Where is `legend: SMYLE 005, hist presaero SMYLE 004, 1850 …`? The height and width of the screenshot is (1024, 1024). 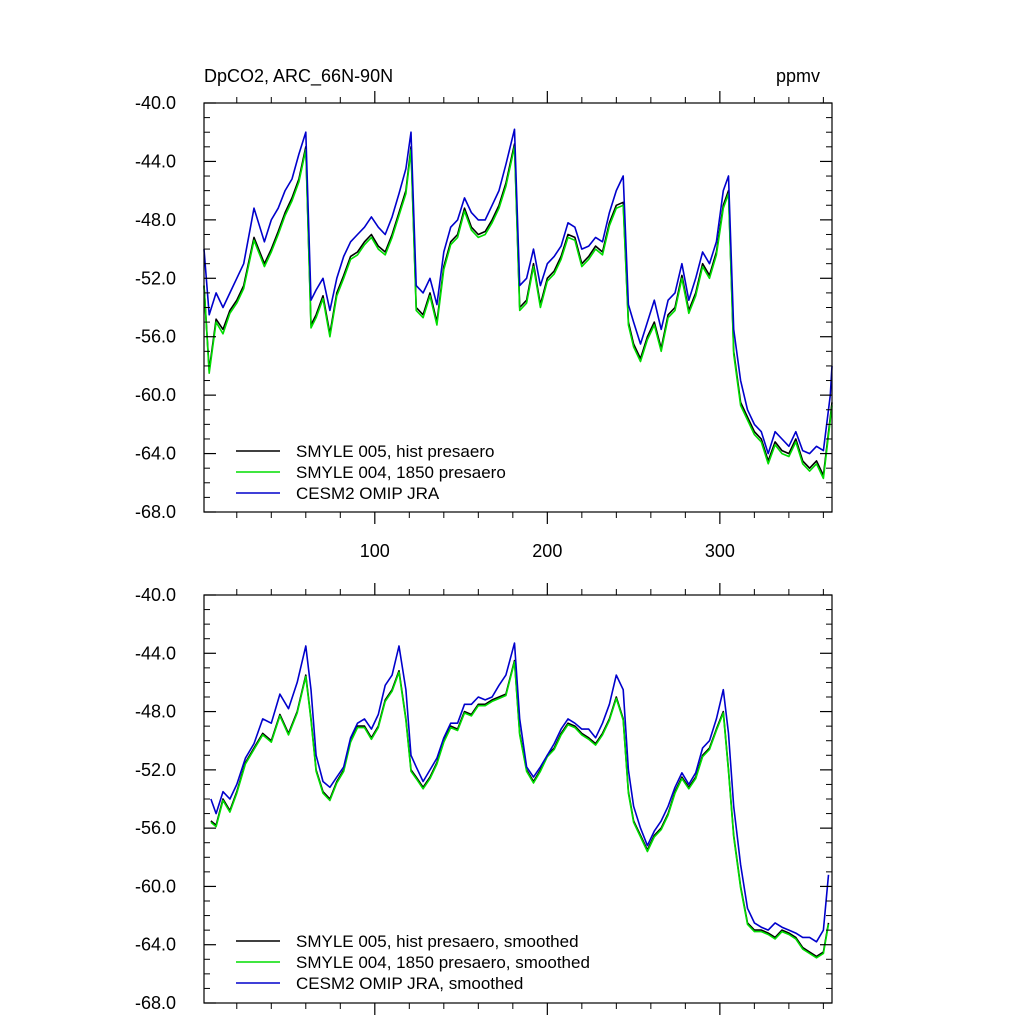
legend: SMYLE 005, hist presaero SMYLE 004, 1850 … is located at coordinates (371, 472).